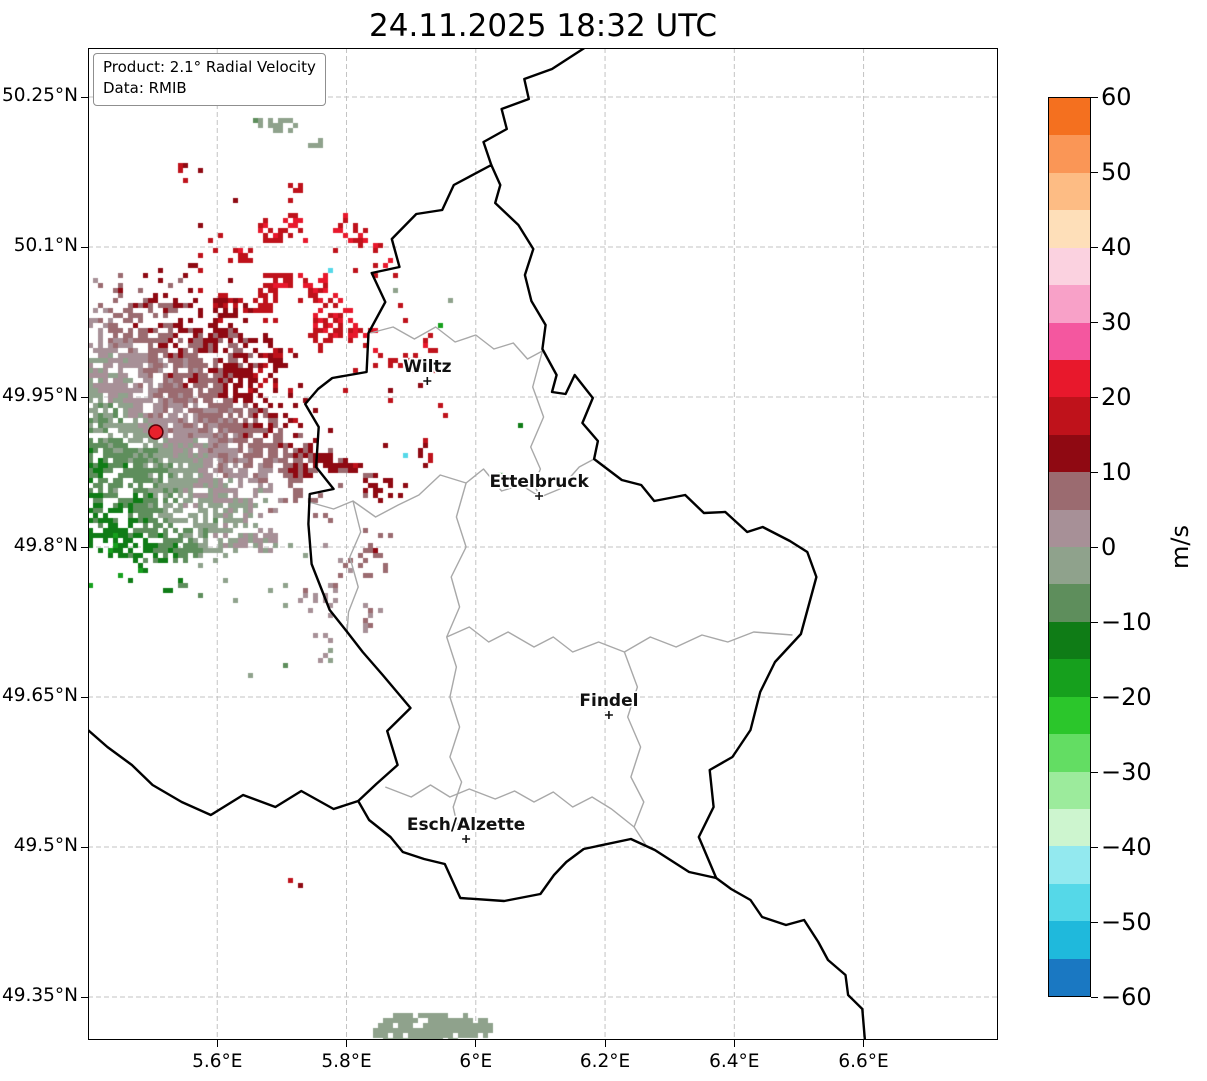  I want to click on x-tick-label: 6.2°E, so click(605, 1061).